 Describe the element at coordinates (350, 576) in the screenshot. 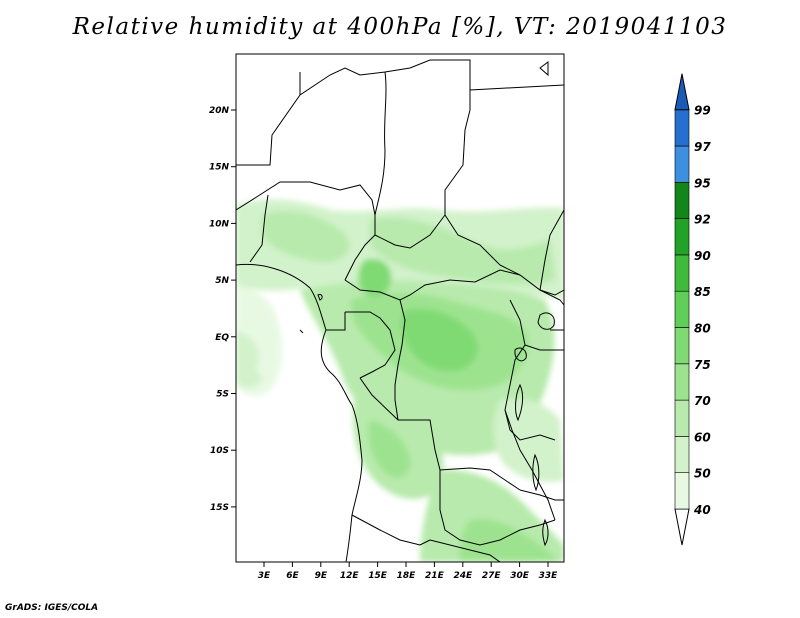

I see `lon-tick-label: 12E` at that location.